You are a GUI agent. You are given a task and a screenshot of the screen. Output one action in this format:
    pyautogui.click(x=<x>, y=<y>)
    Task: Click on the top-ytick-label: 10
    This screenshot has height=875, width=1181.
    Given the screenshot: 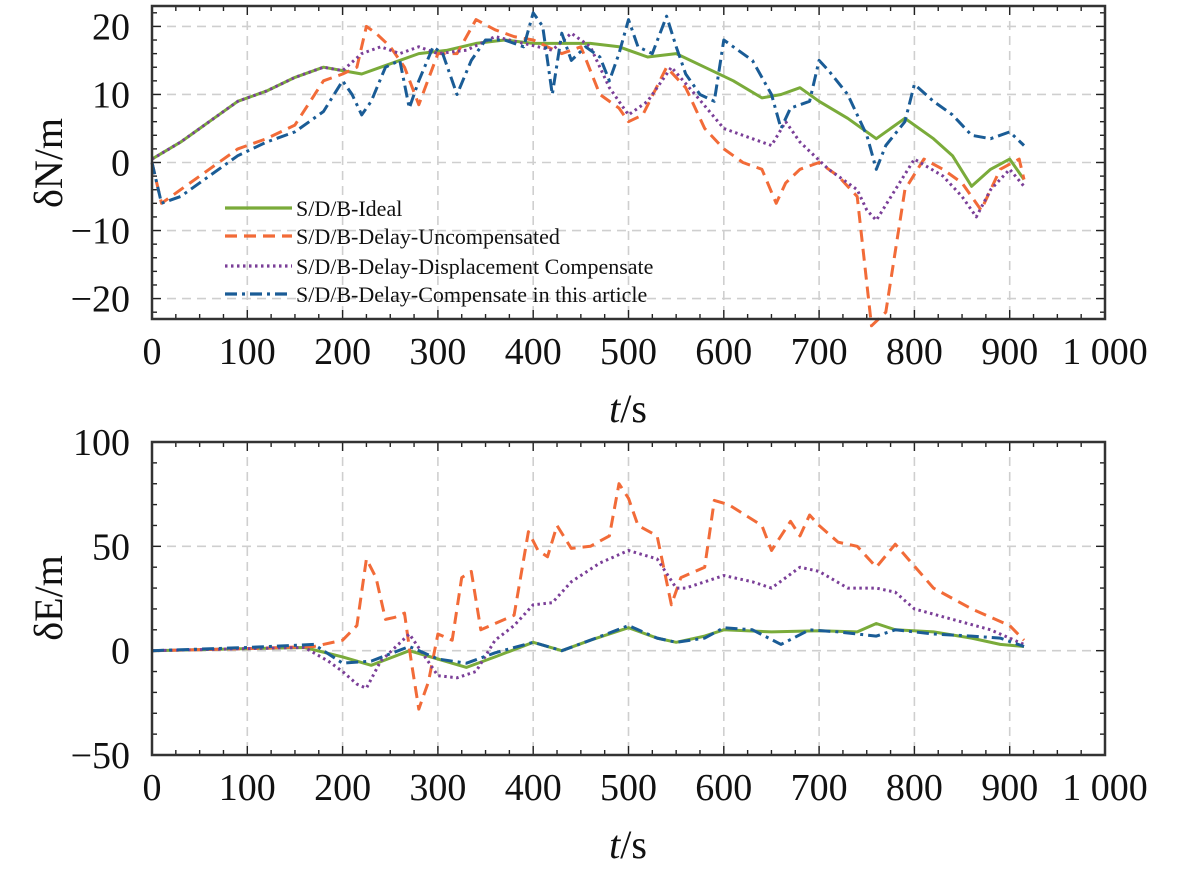 What is the action you would take?
    pyautogui.click(x=111, y=95)
    